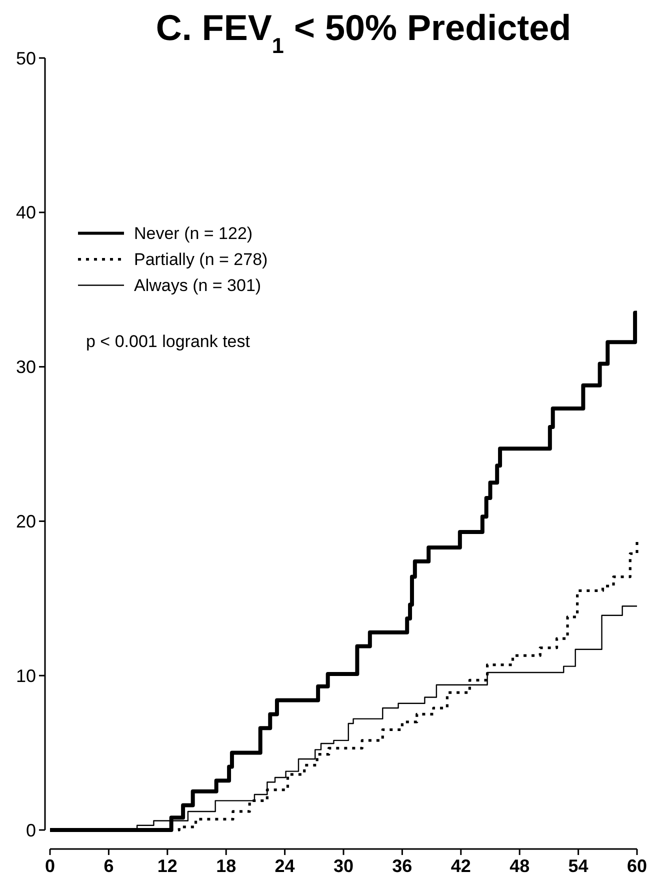  Describe the element at coordinates (284, 866) in the screenshot. I see `x-tick-label: 24` at that location.